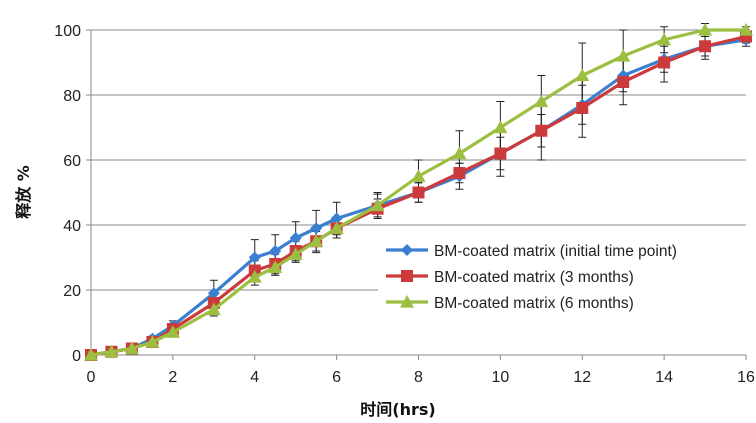  Describe the element at coordinates (397, 409) in the screenshot. I see `x-axis-title: 时间(hrs)` at that location.